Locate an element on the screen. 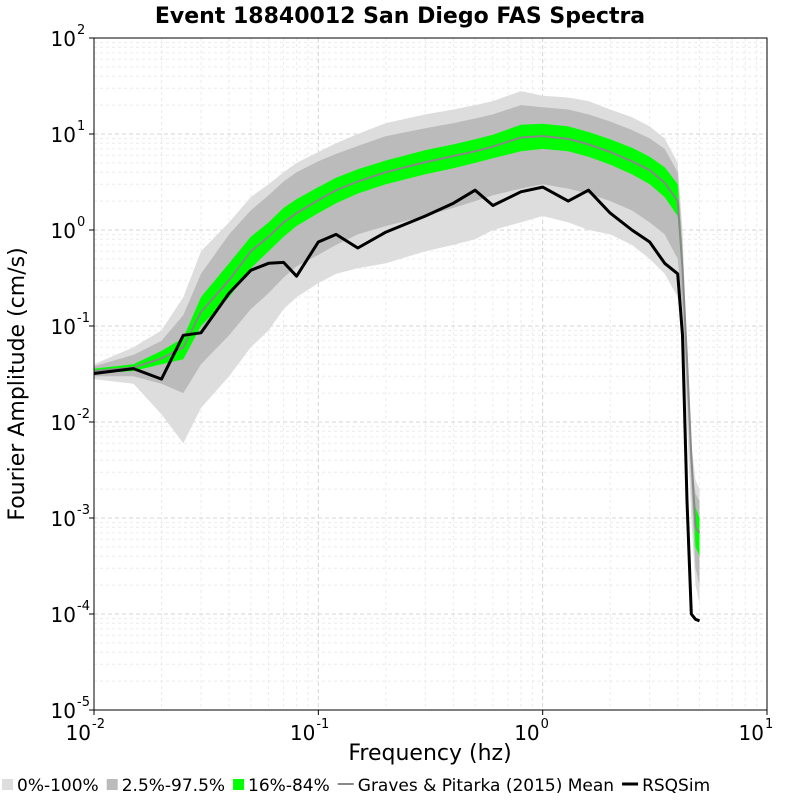 The image size is (800, 800). y-tick-exponent: -4 is located at coordinates (83, 606).